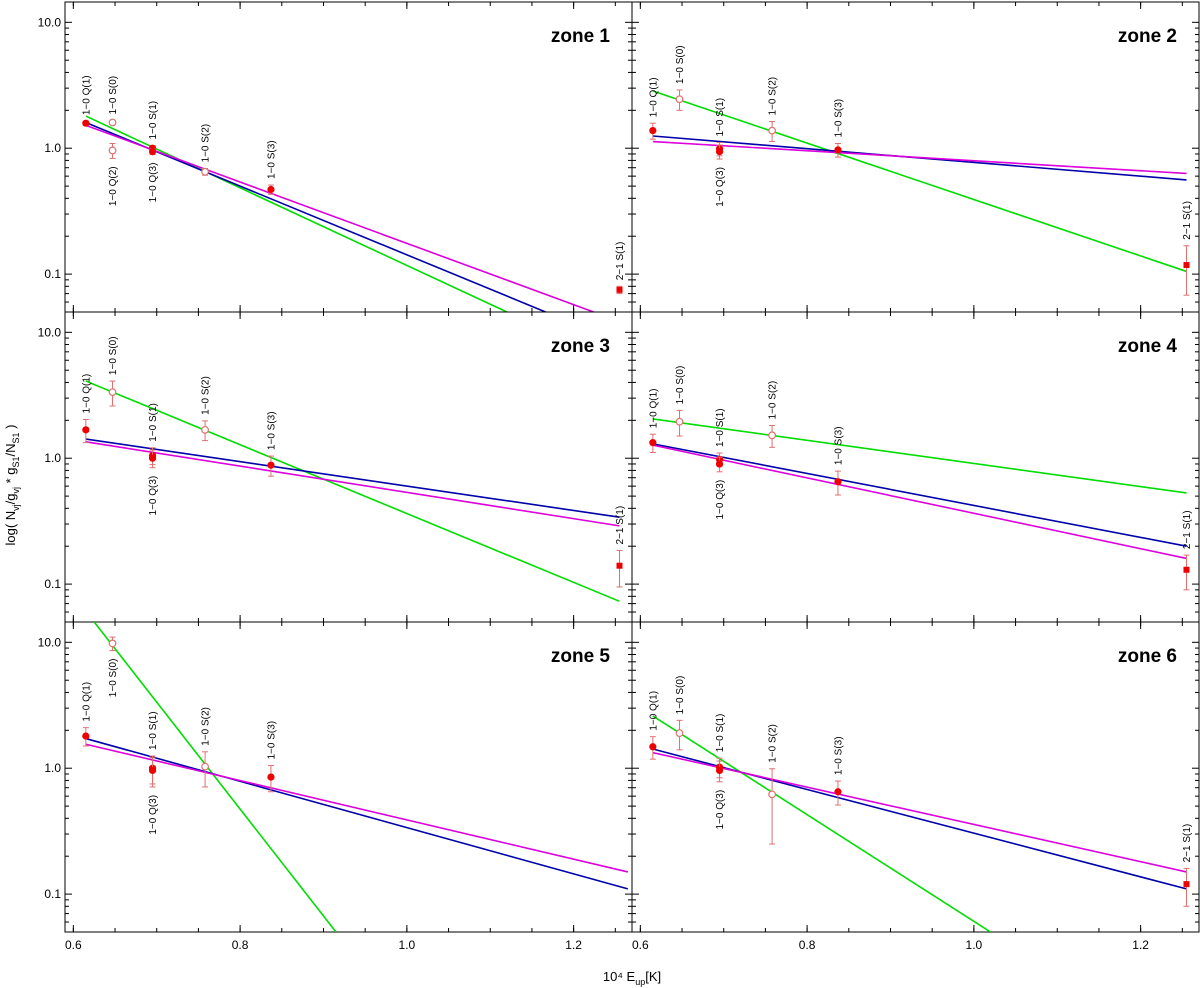  I want to click on zone-title: zone 1, so click(581, 36).